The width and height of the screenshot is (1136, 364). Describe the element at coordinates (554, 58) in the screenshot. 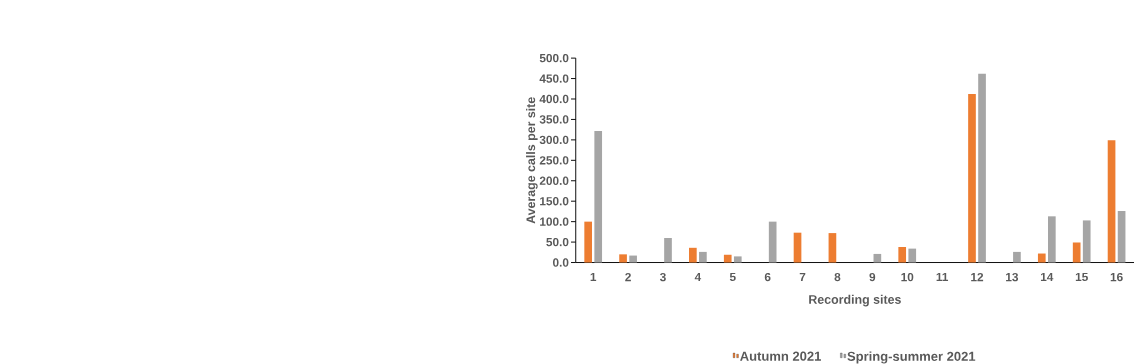

I see `y-tick-label: 500.0` at that location.